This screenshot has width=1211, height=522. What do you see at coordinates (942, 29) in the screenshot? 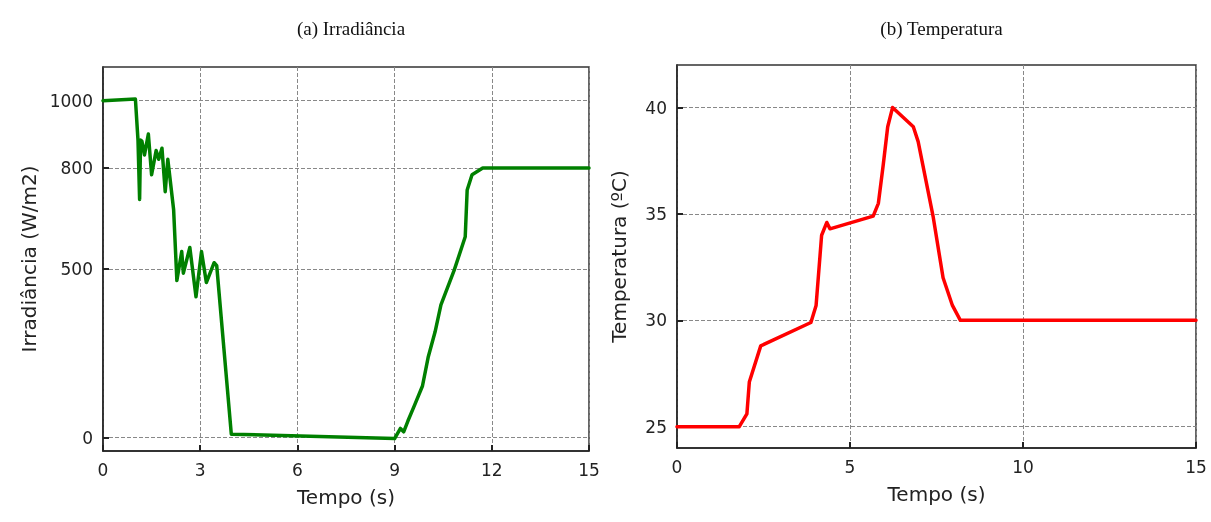
I see `chart-title: (b) Temperatura` at bounding box center [942, 29].